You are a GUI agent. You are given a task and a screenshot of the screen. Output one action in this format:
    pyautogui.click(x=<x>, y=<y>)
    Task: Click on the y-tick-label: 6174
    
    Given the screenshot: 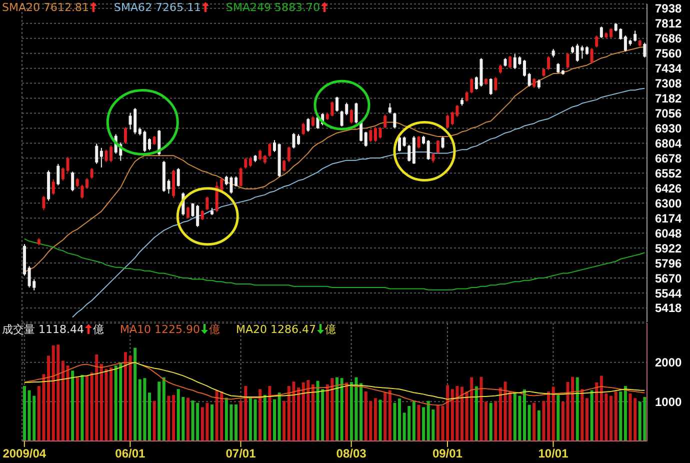 What is the action you would take?
    pyautogui.click(x=668, y=218)
    